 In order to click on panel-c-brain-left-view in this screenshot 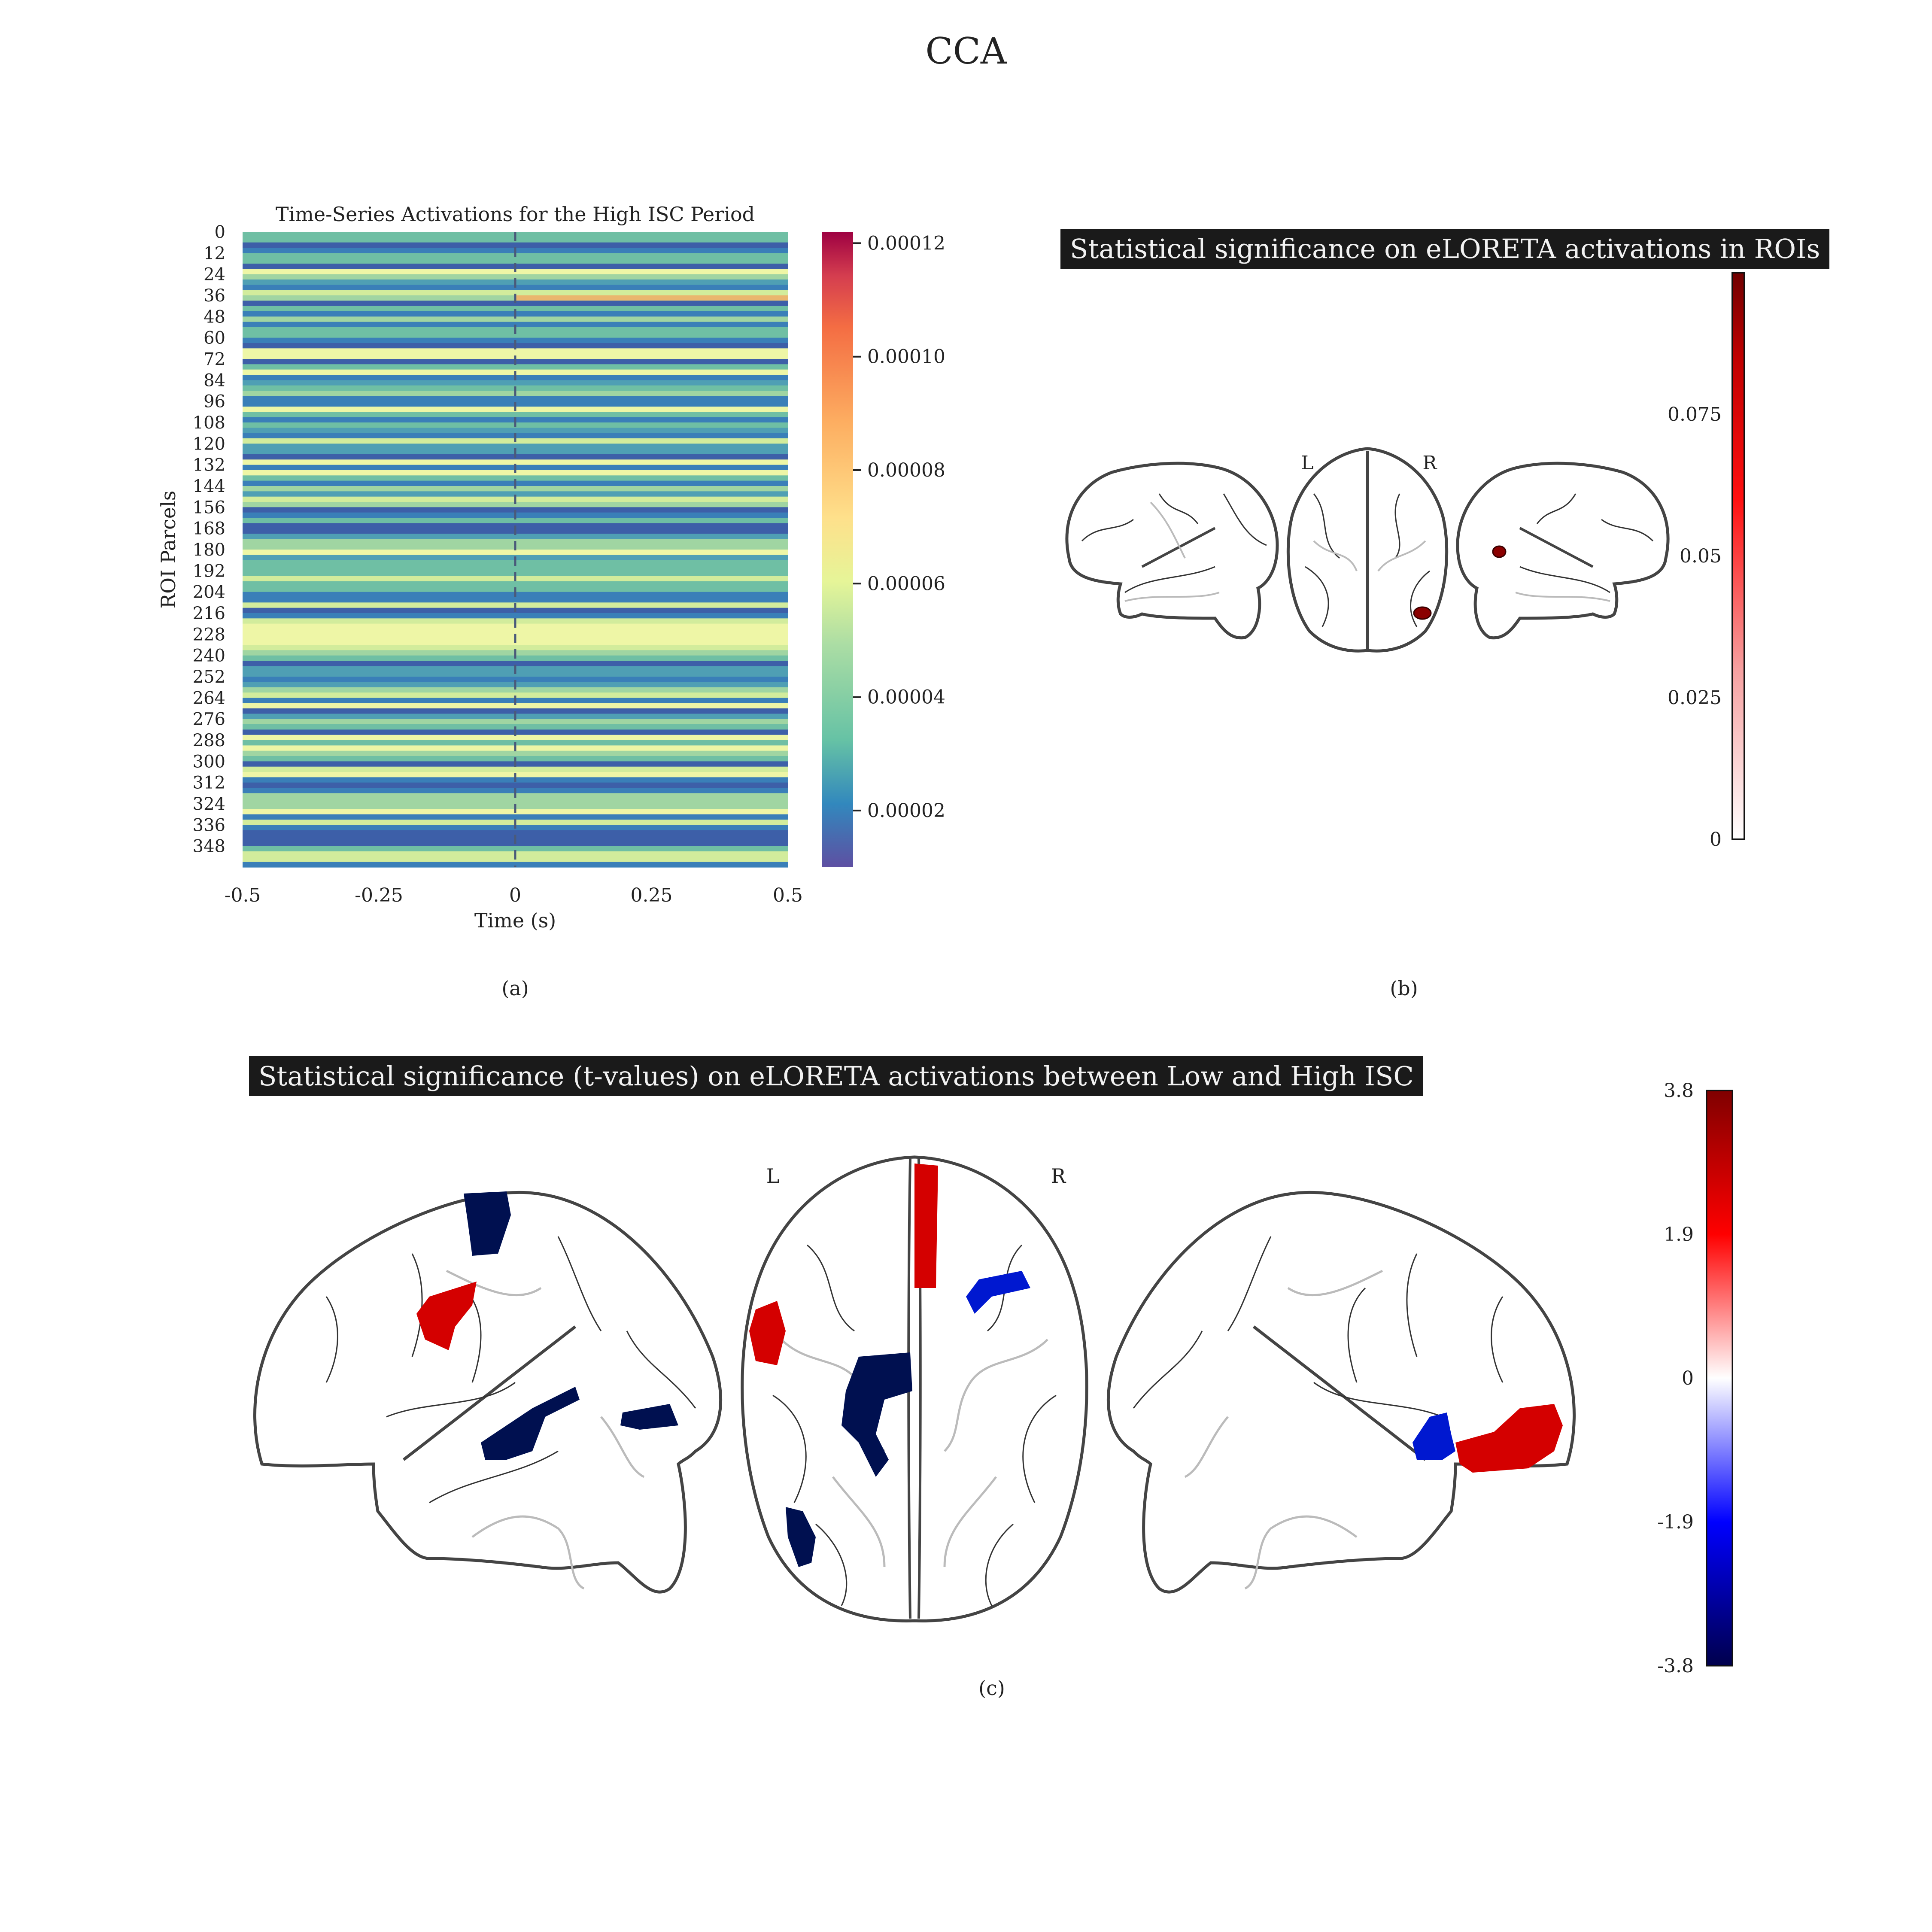, I will do `click(488, 1393)`.